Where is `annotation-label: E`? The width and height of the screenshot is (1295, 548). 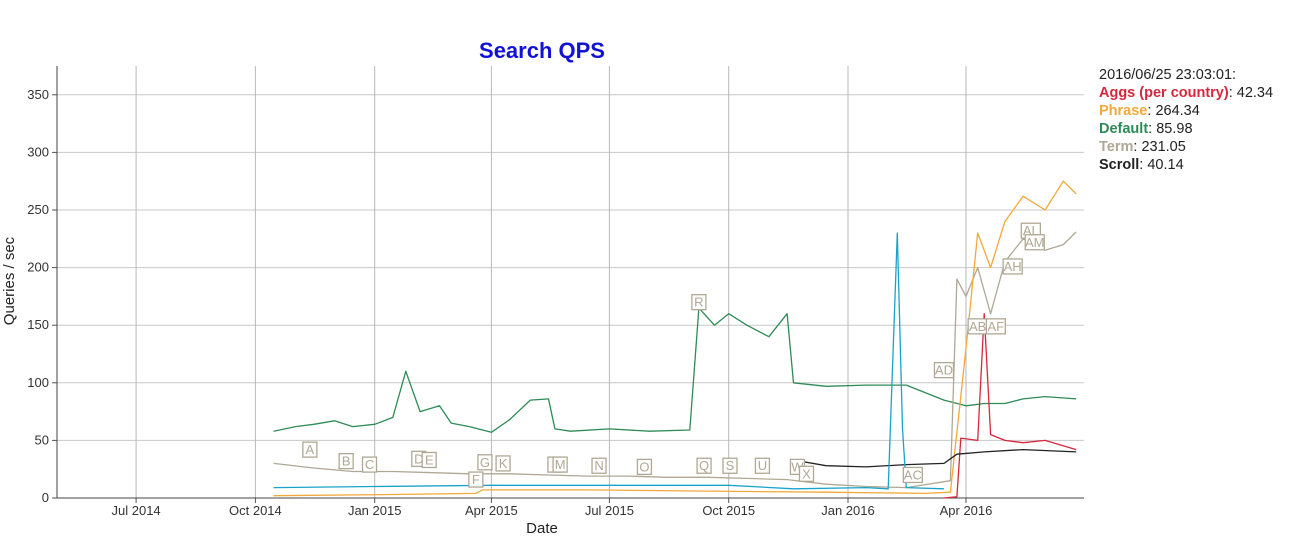
annotation-label: E is located at coordinates (429, 459).